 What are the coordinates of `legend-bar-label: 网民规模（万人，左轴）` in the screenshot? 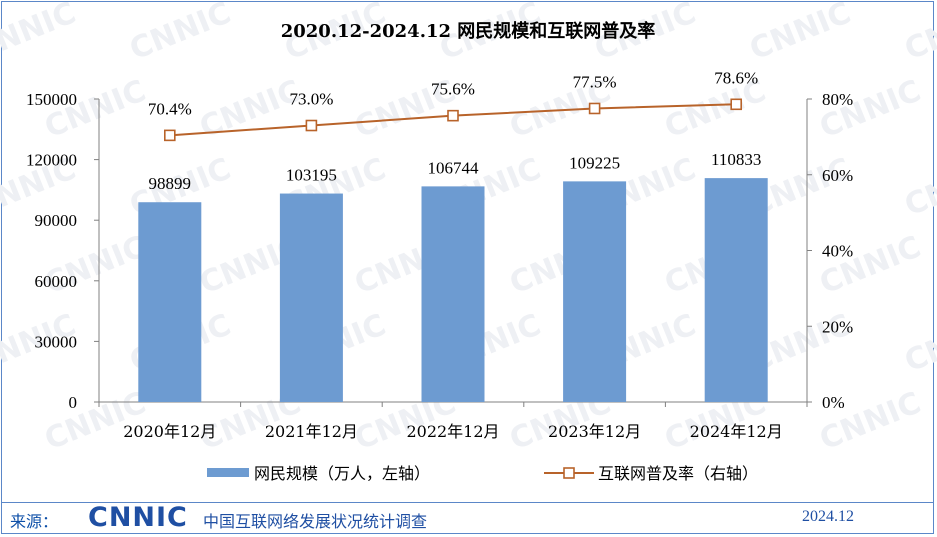 It's located at (342, 473).